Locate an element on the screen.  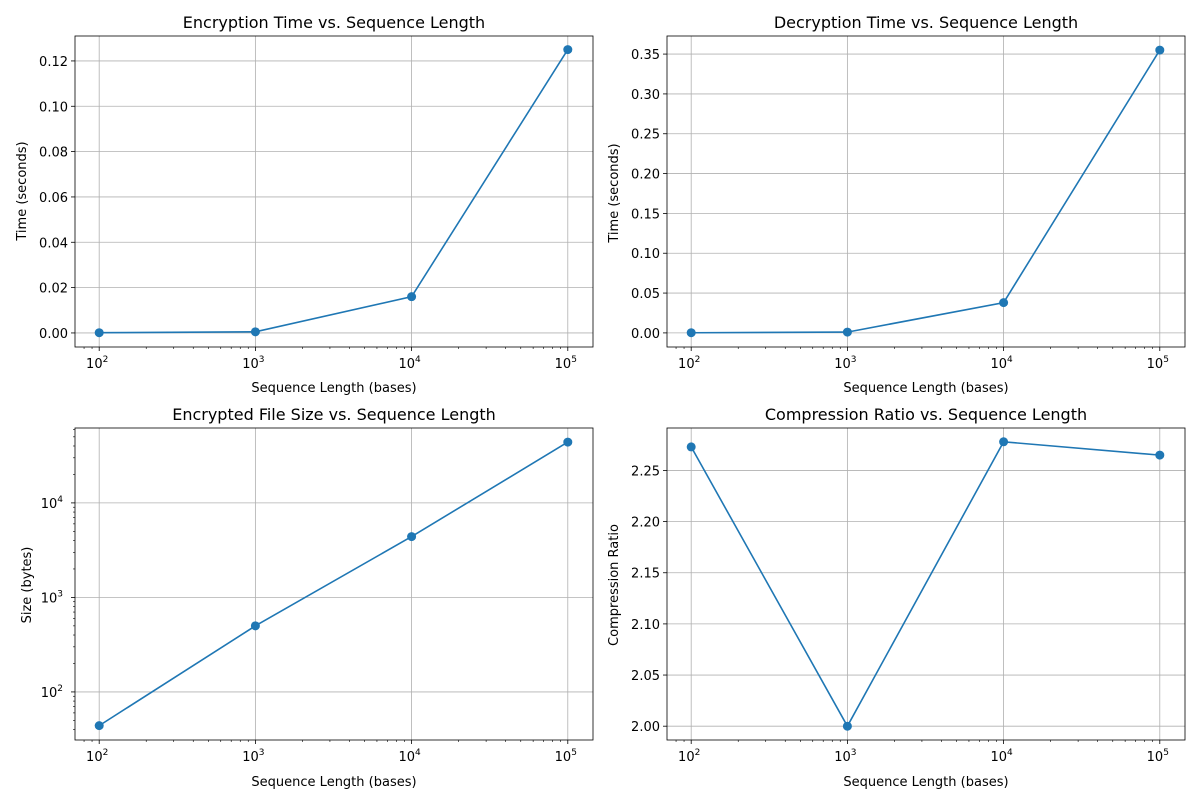
y-tick-label: 2.10 is located at coordinates (645, 625).